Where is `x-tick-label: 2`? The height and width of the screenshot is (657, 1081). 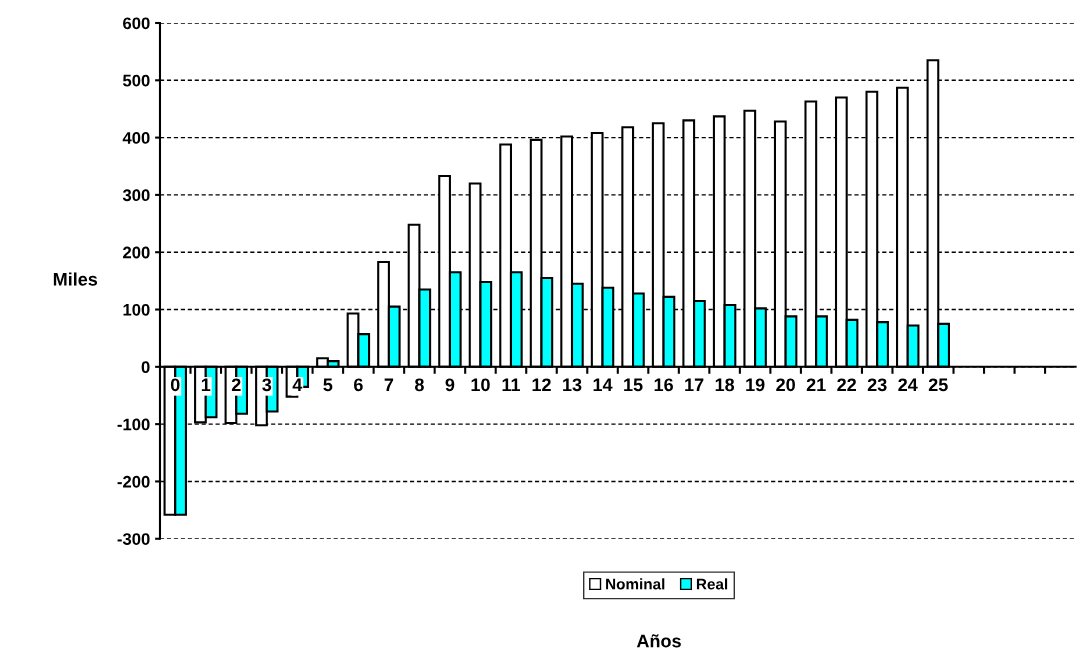 x-tick-label: 2 is located at coordinates (236, 385).